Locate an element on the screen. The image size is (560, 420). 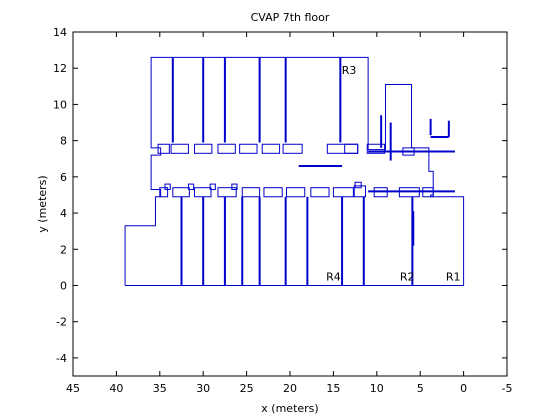
x-tick-label: 20 is located at coordinates (290, 388).